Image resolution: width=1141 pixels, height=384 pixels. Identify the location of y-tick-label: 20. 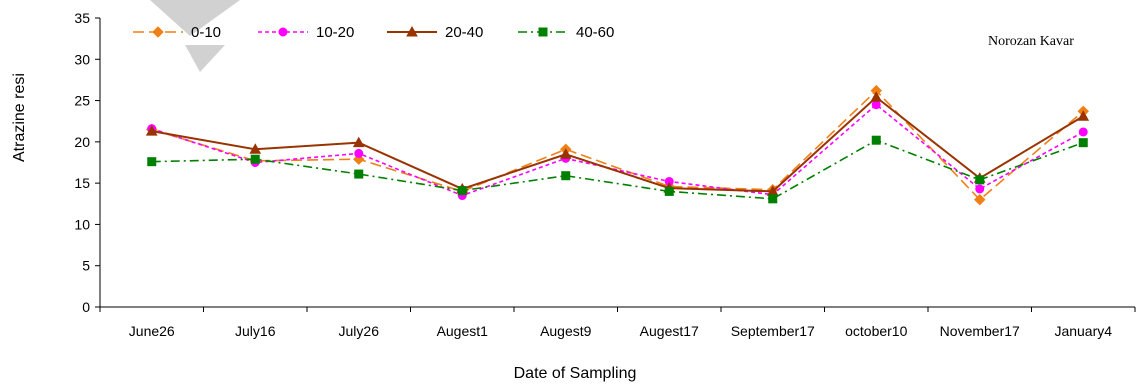
(82, 142).